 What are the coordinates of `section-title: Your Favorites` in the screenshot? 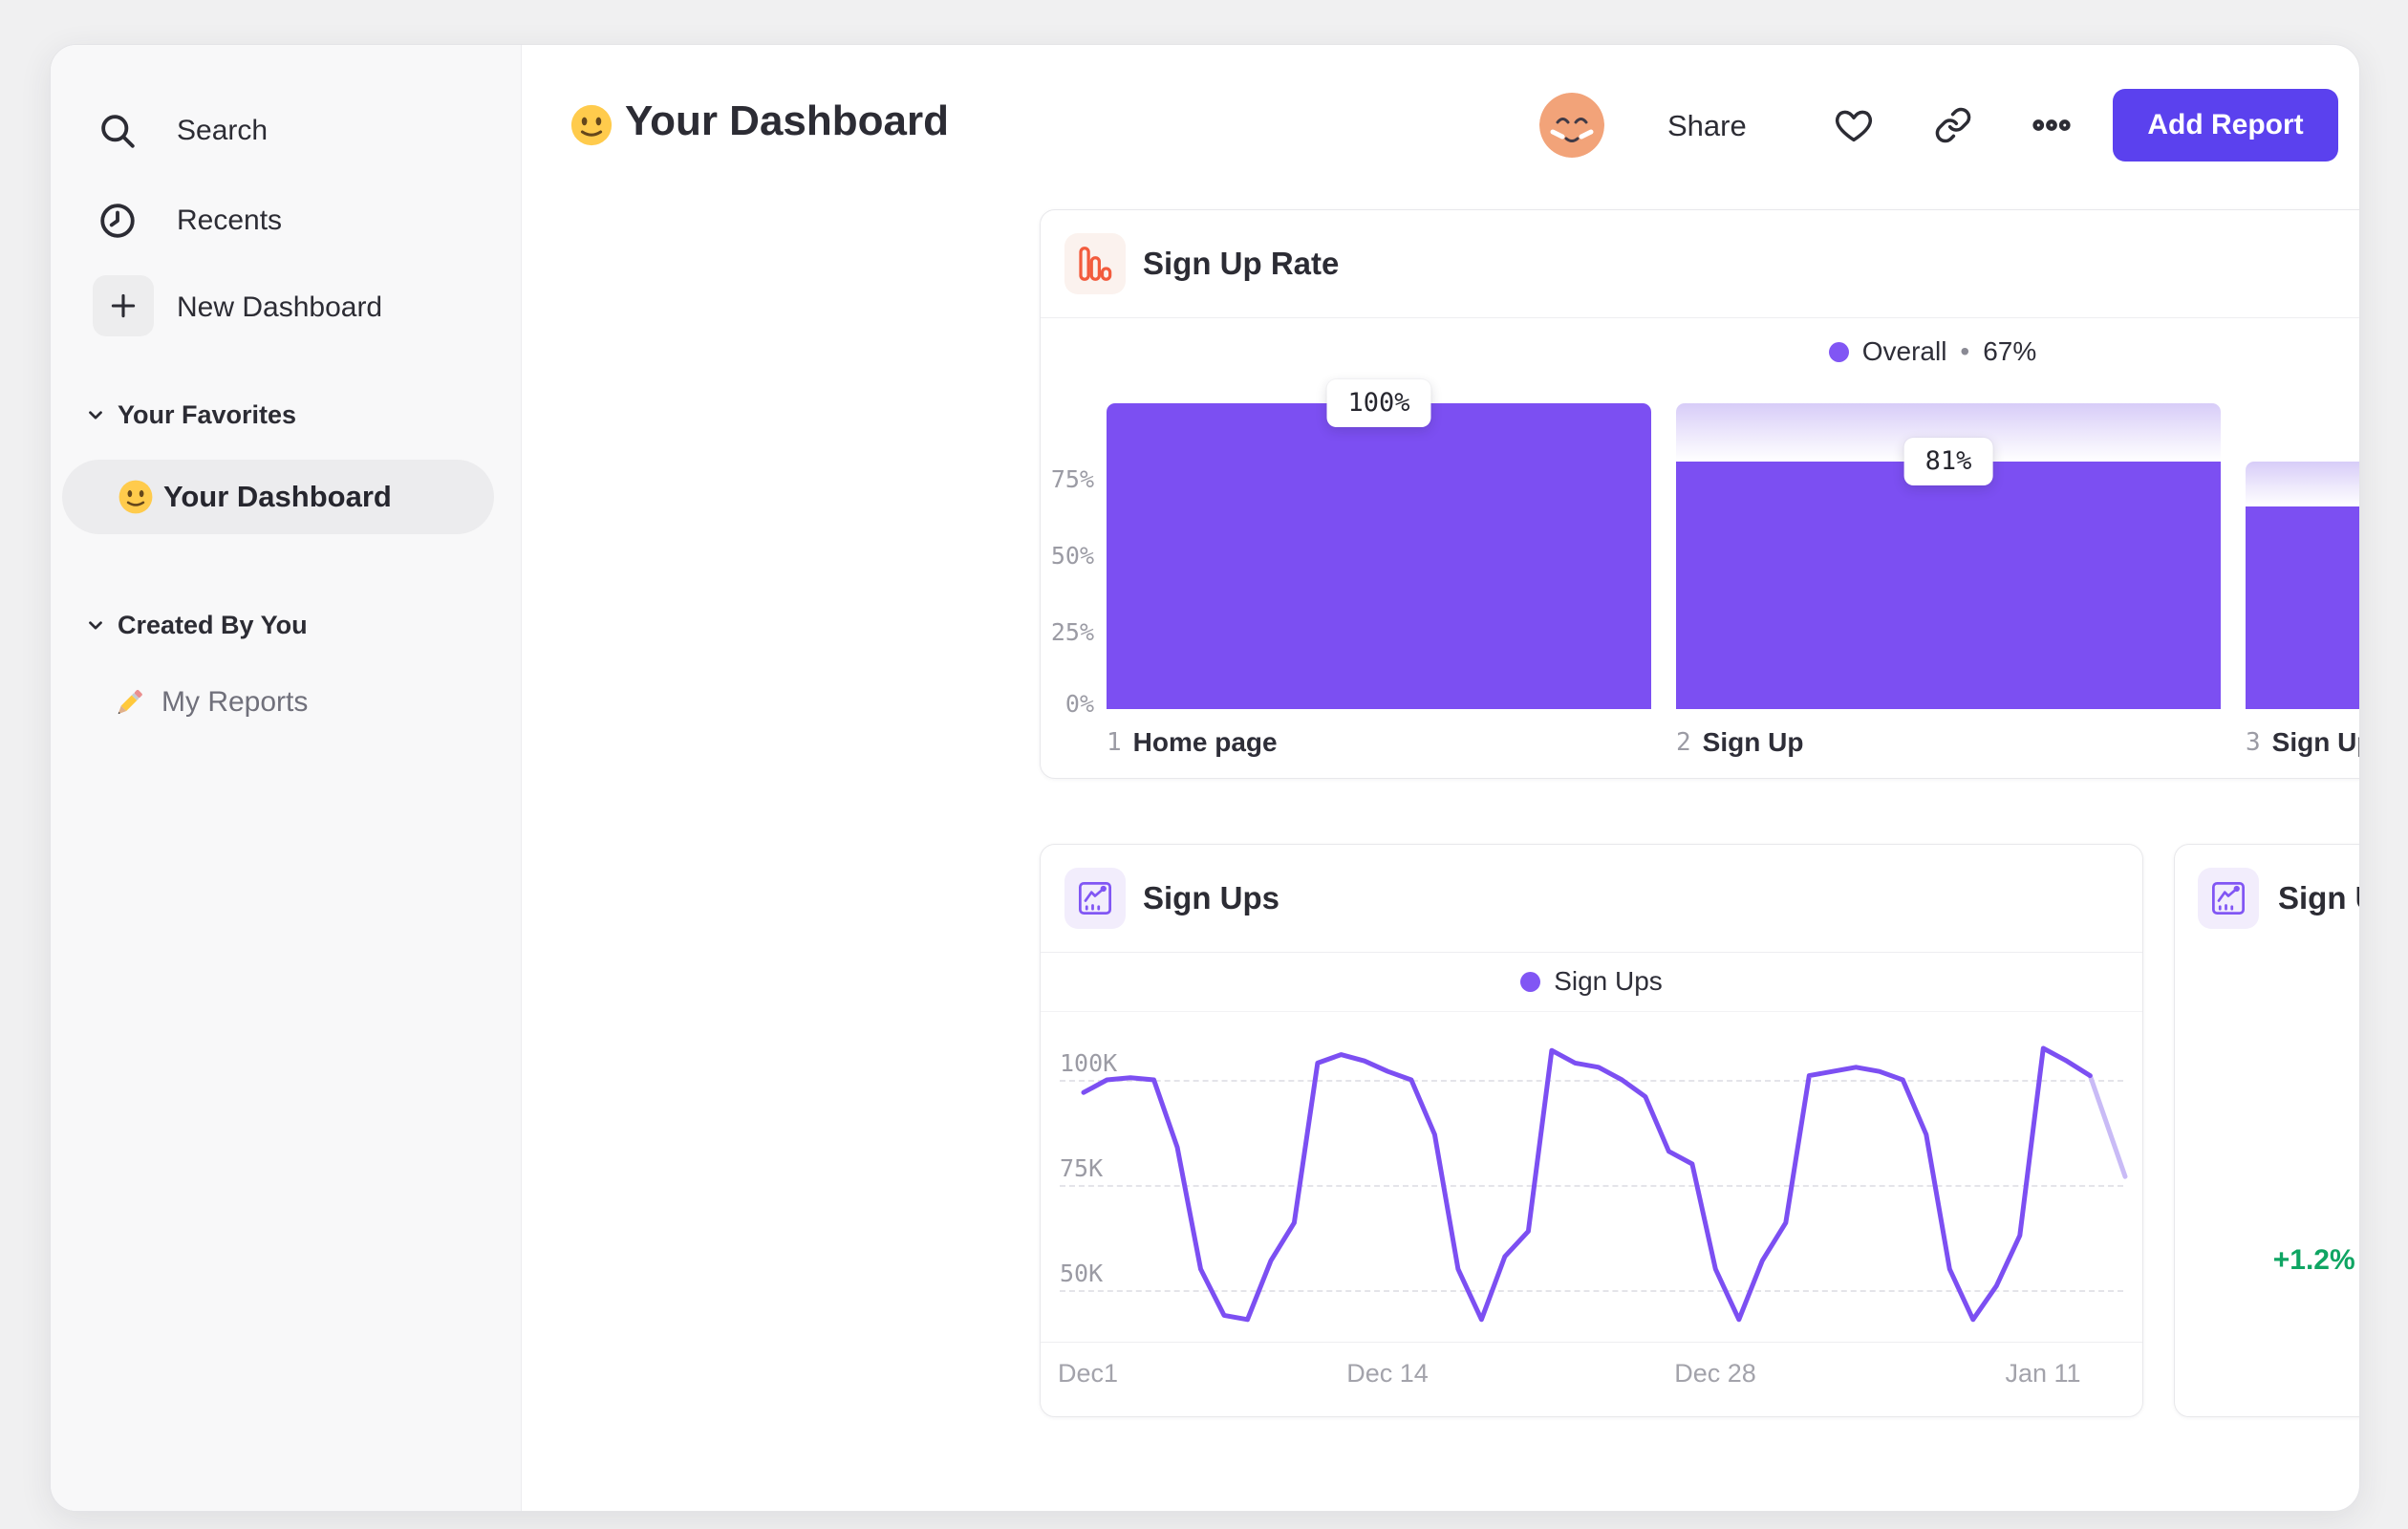 It's located at (208, 414).